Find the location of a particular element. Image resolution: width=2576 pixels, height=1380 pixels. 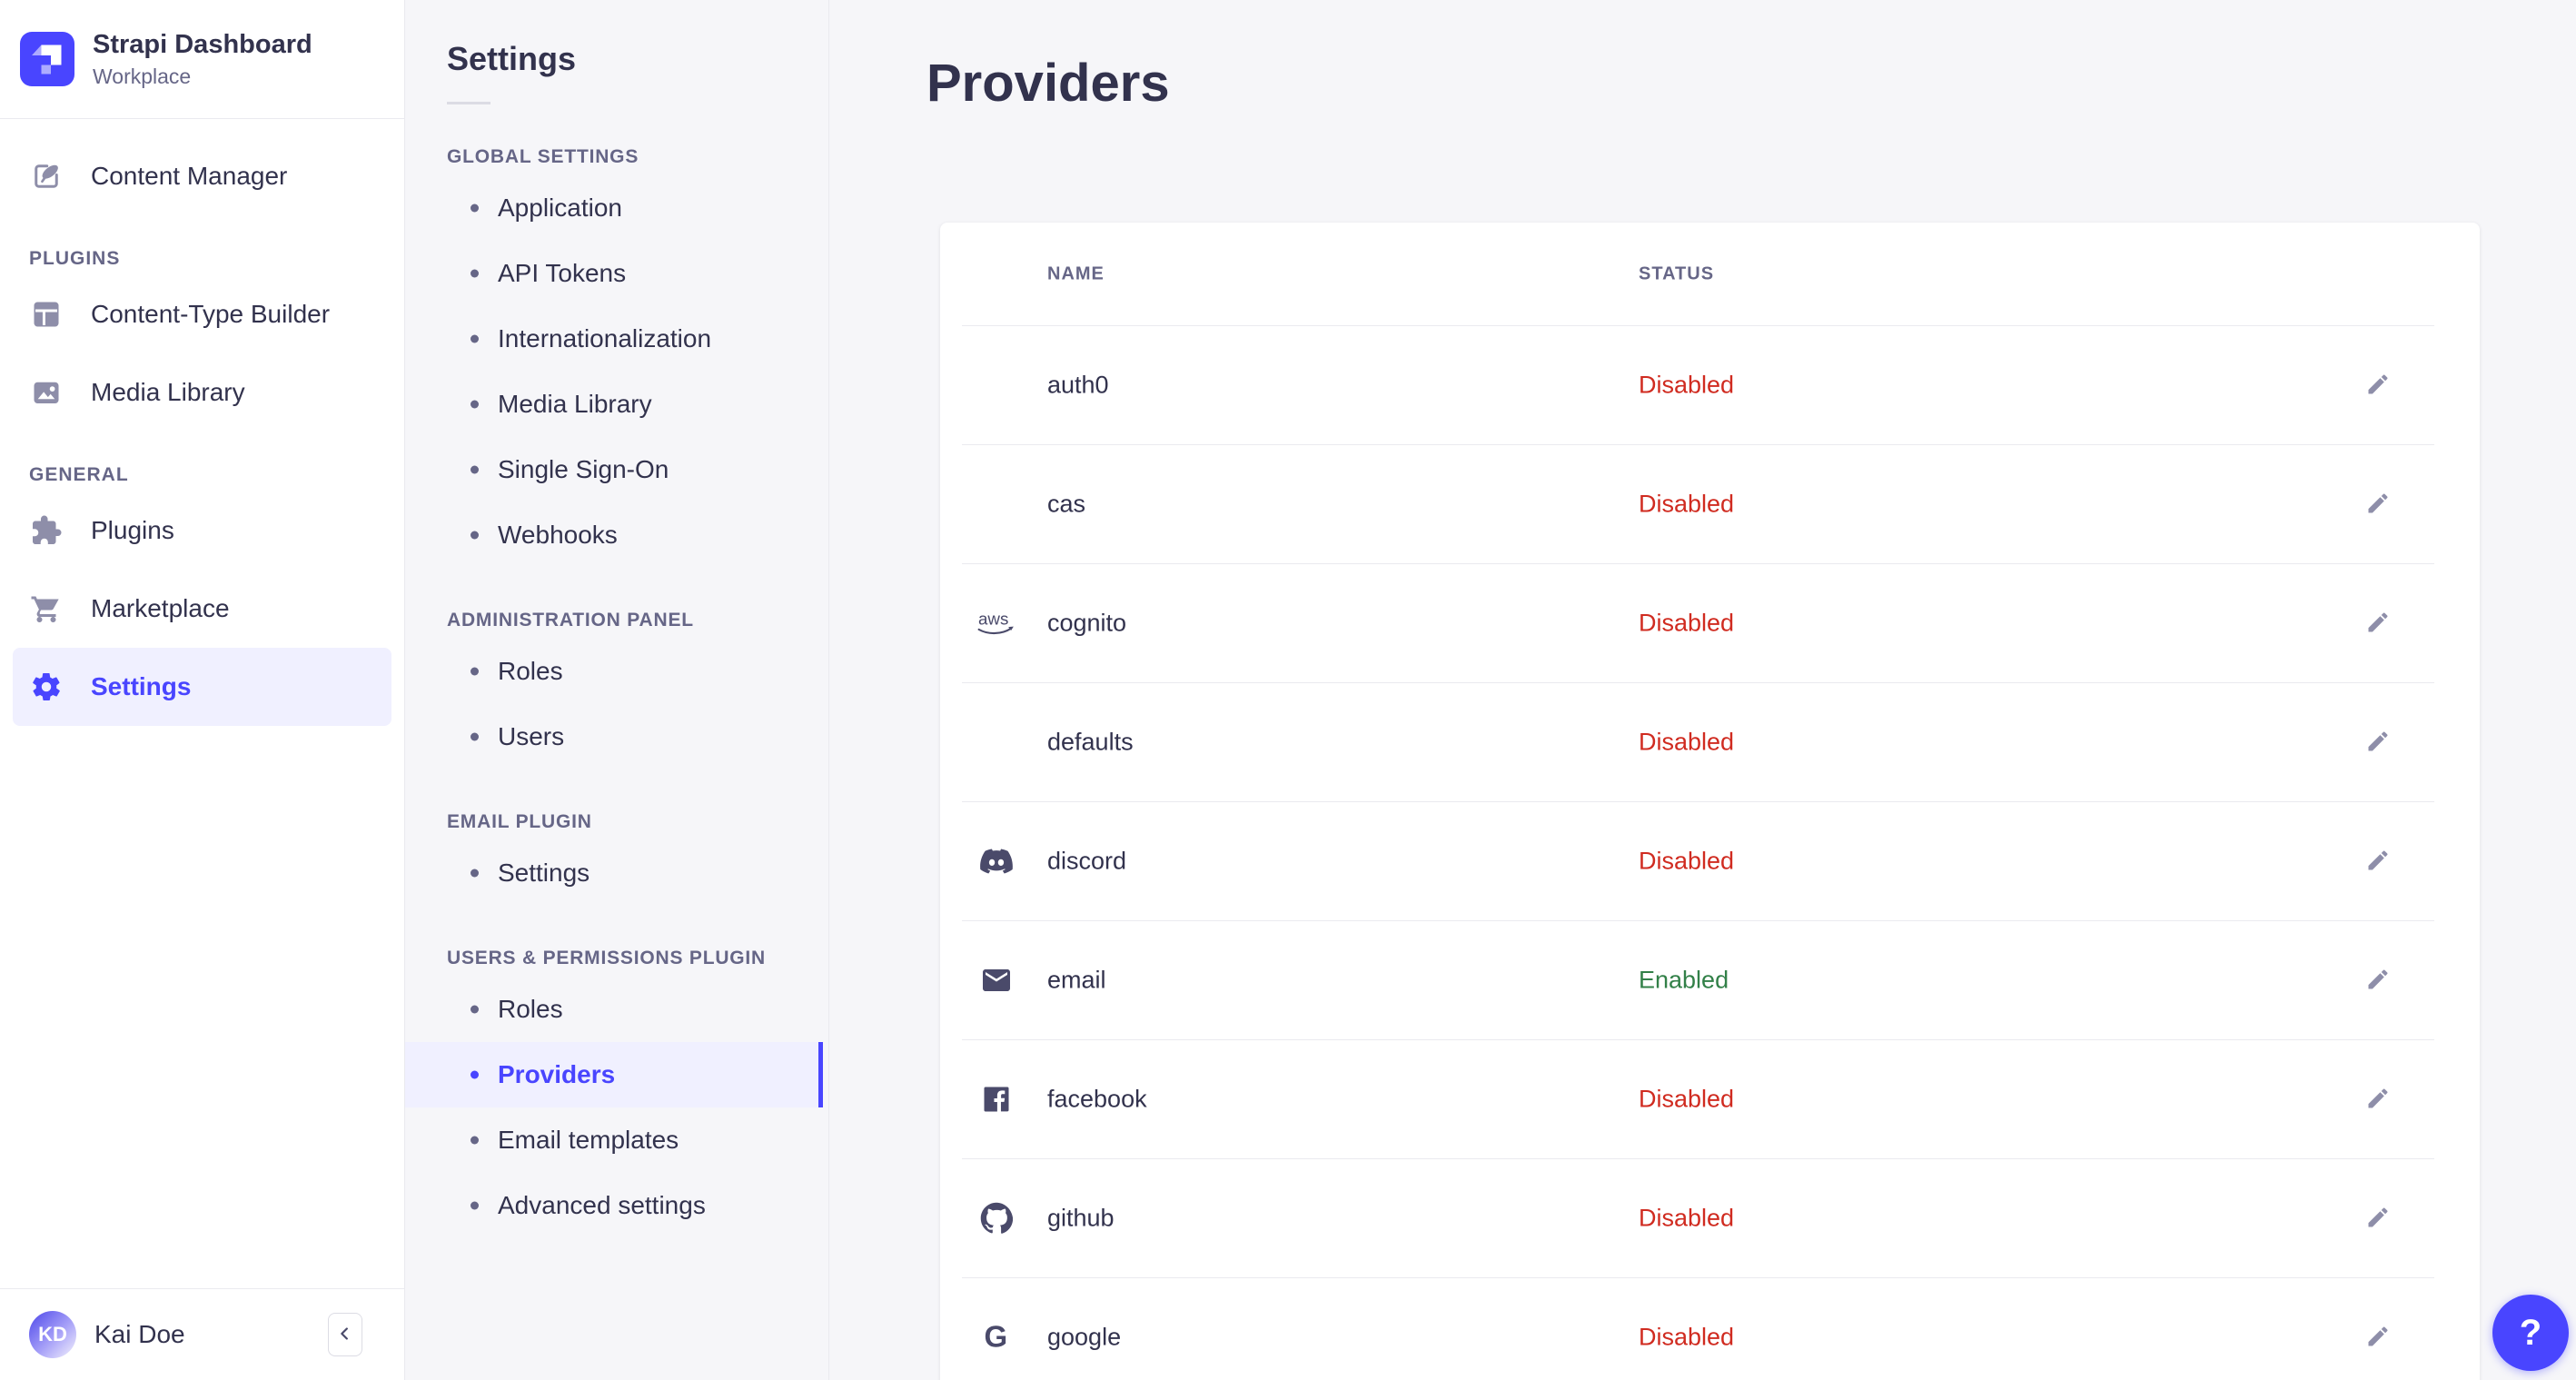

provider-name: cas is located at coordinates (1066, 504).